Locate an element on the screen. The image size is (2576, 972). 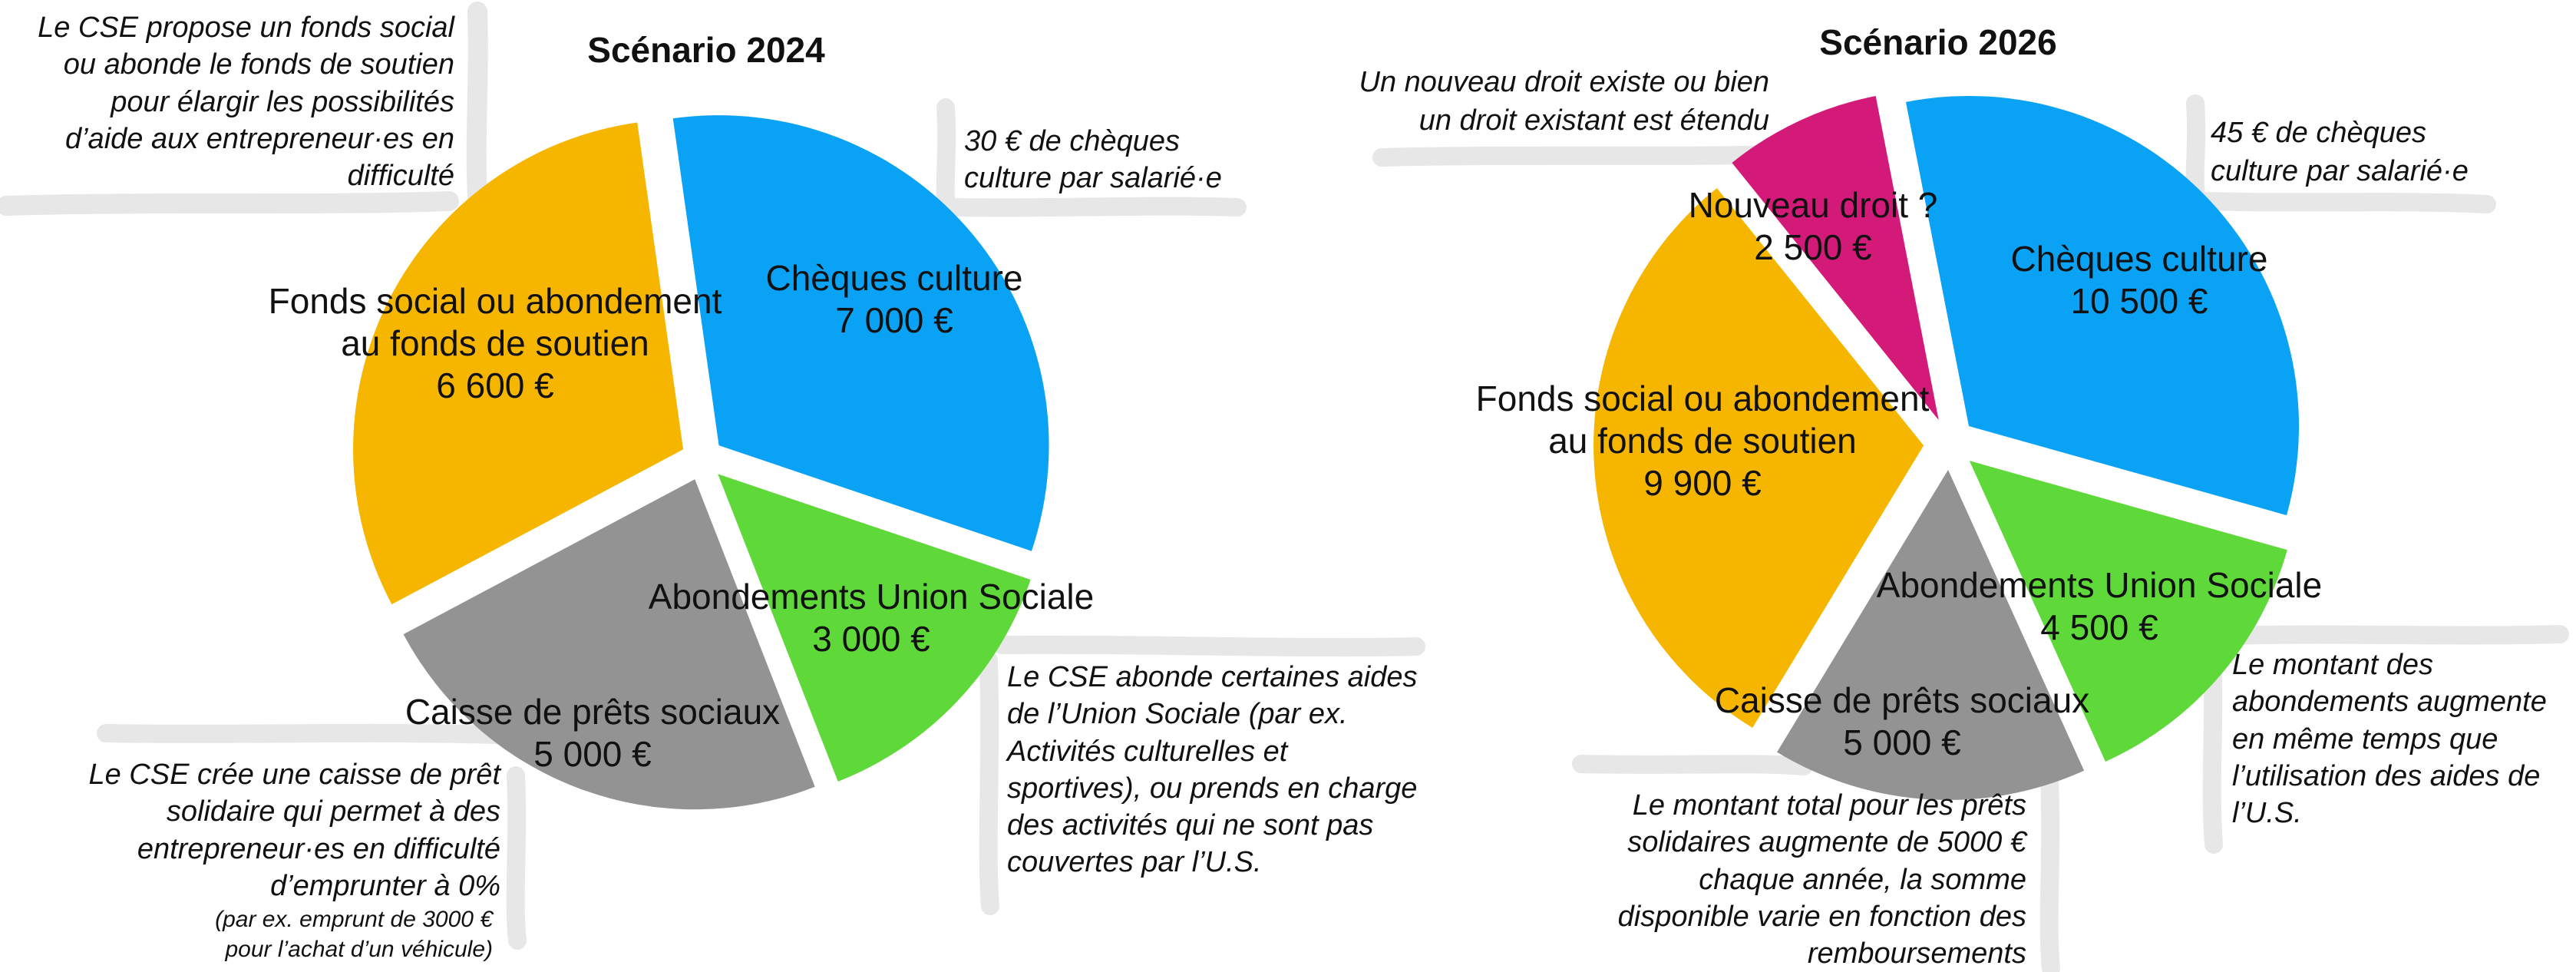
slice-label-caisse-2026: Caisse de prêts sociaux 5 000 € is located at coordinates (1902, 720).